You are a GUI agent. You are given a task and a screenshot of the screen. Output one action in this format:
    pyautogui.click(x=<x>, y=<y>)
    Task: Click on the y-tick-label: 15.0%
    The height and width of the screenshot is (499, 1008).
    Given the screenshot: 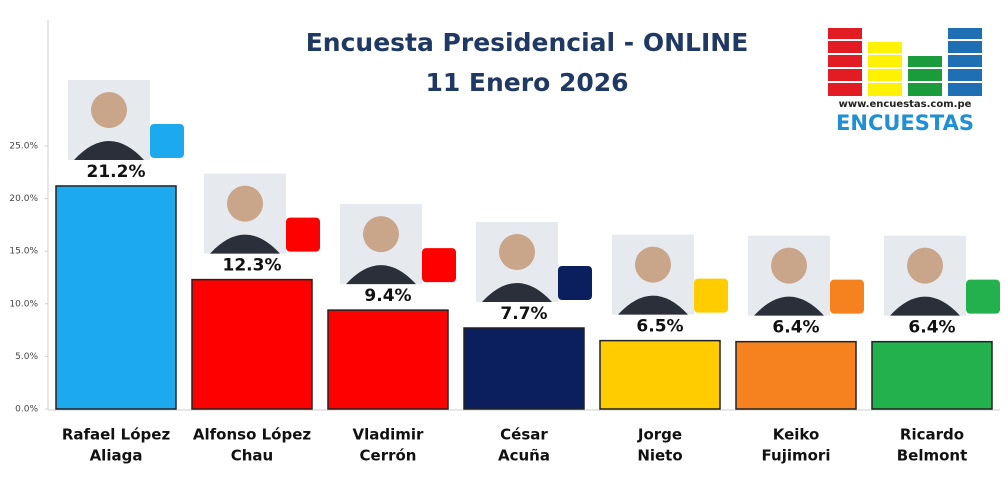 What is the action you would take?
    pyautogui.click(x=23, y=252)
    